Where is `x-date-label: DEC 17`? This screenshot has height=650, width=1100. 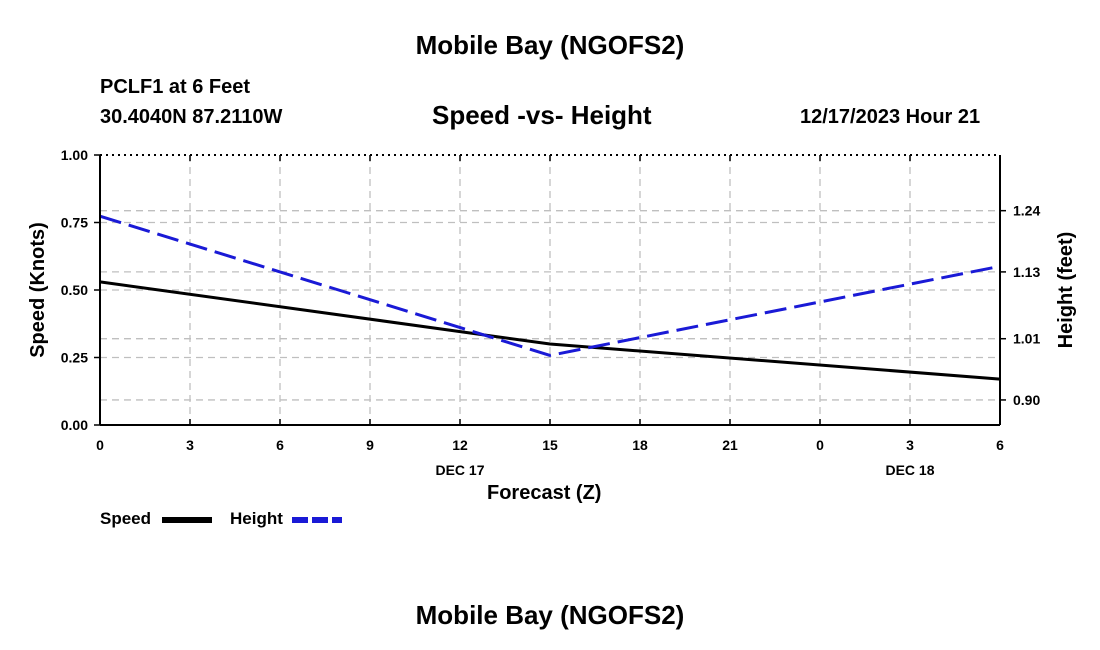 x-date-label: DEC 17 is located at coordinates (459, 470).